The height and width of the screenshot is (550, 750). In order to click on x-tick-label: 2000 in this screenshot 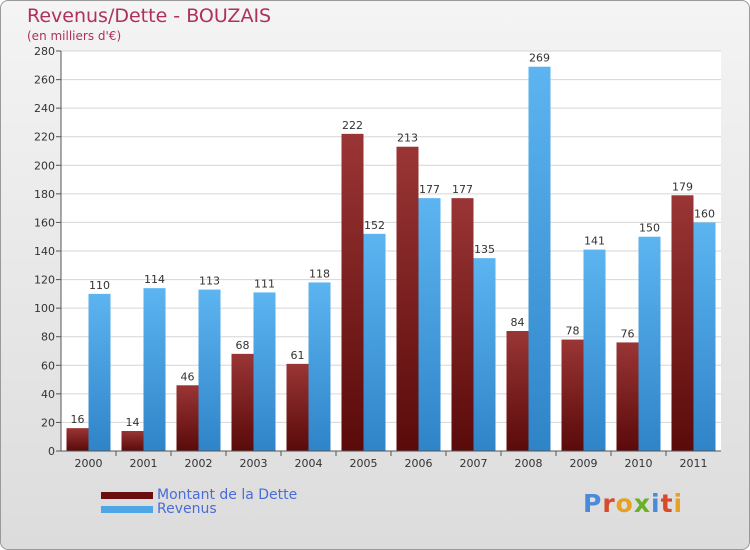, I will do `click(89, 463)`.